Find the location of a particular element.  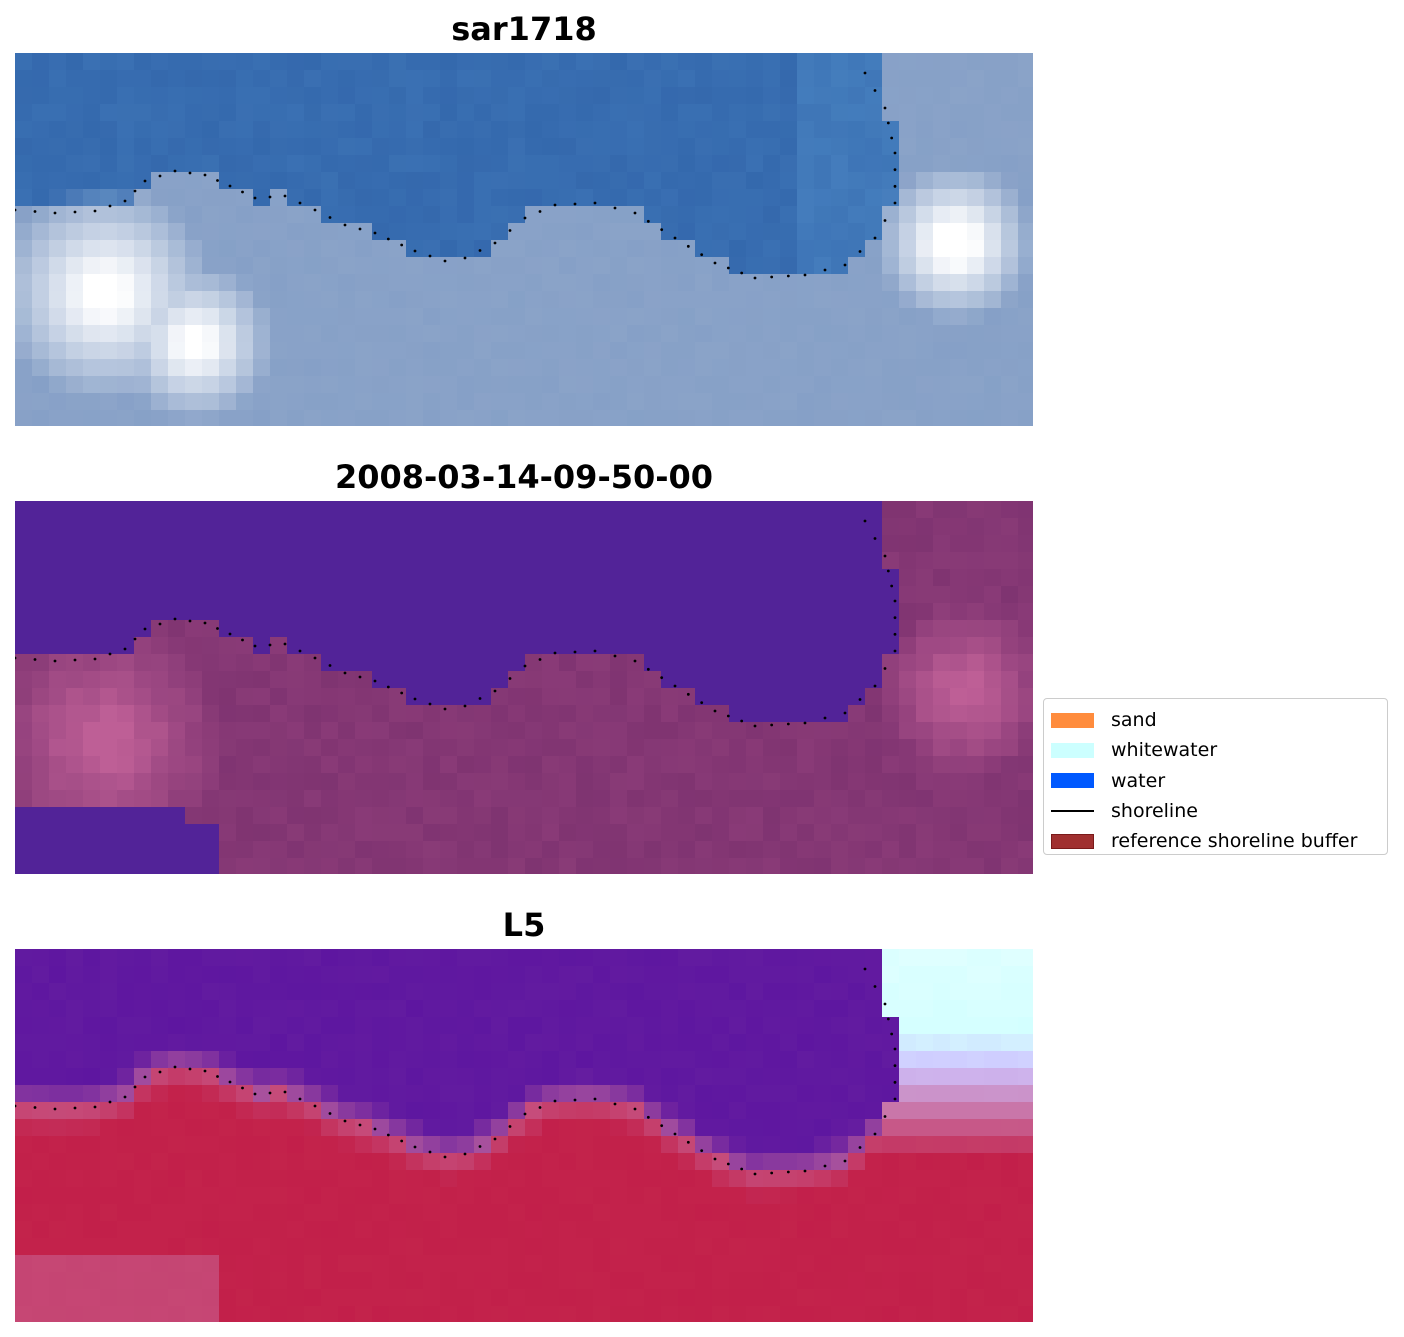

legend-label-reference-buffer: reference shoreline buffer is located at coordinates (1234, 841).